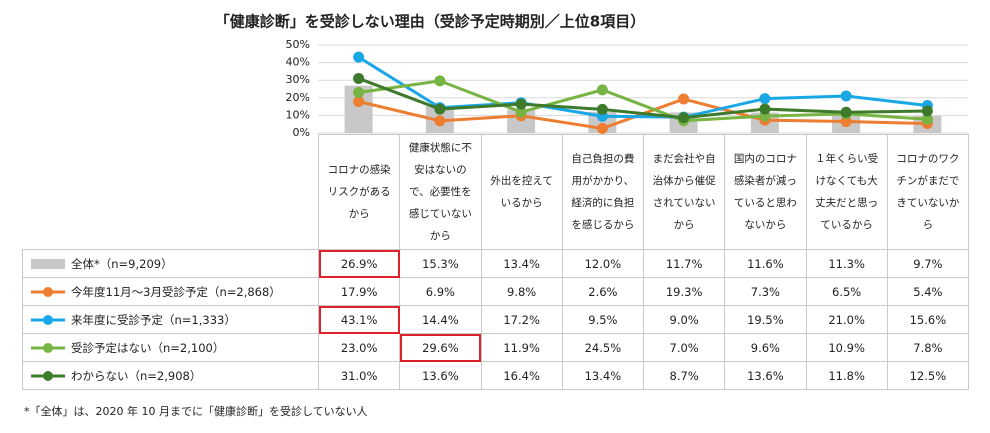  I want to click on legend-label: 全体*（n=9,209）, so click(122, 263).